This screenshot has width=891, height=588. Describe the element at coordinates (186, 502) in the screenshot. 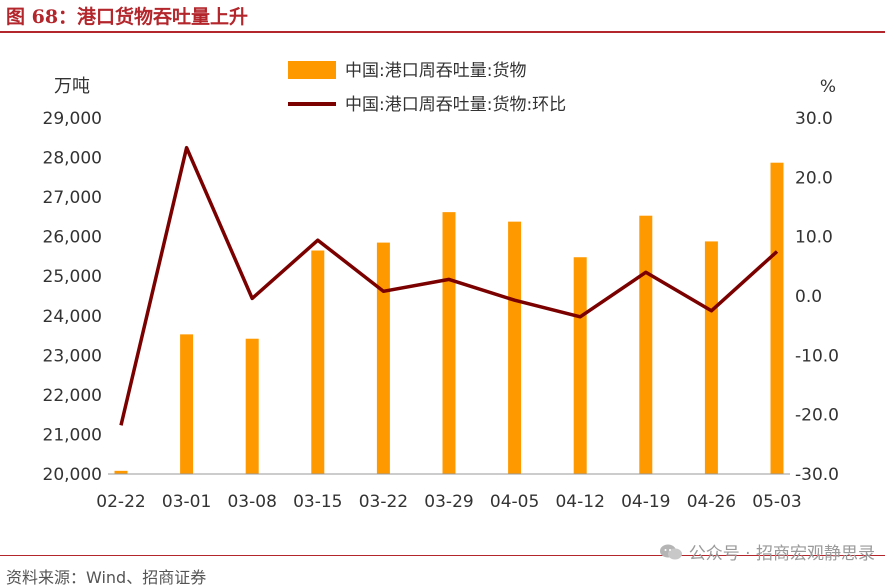

I see `x-tick-label: 03-01` at that location.